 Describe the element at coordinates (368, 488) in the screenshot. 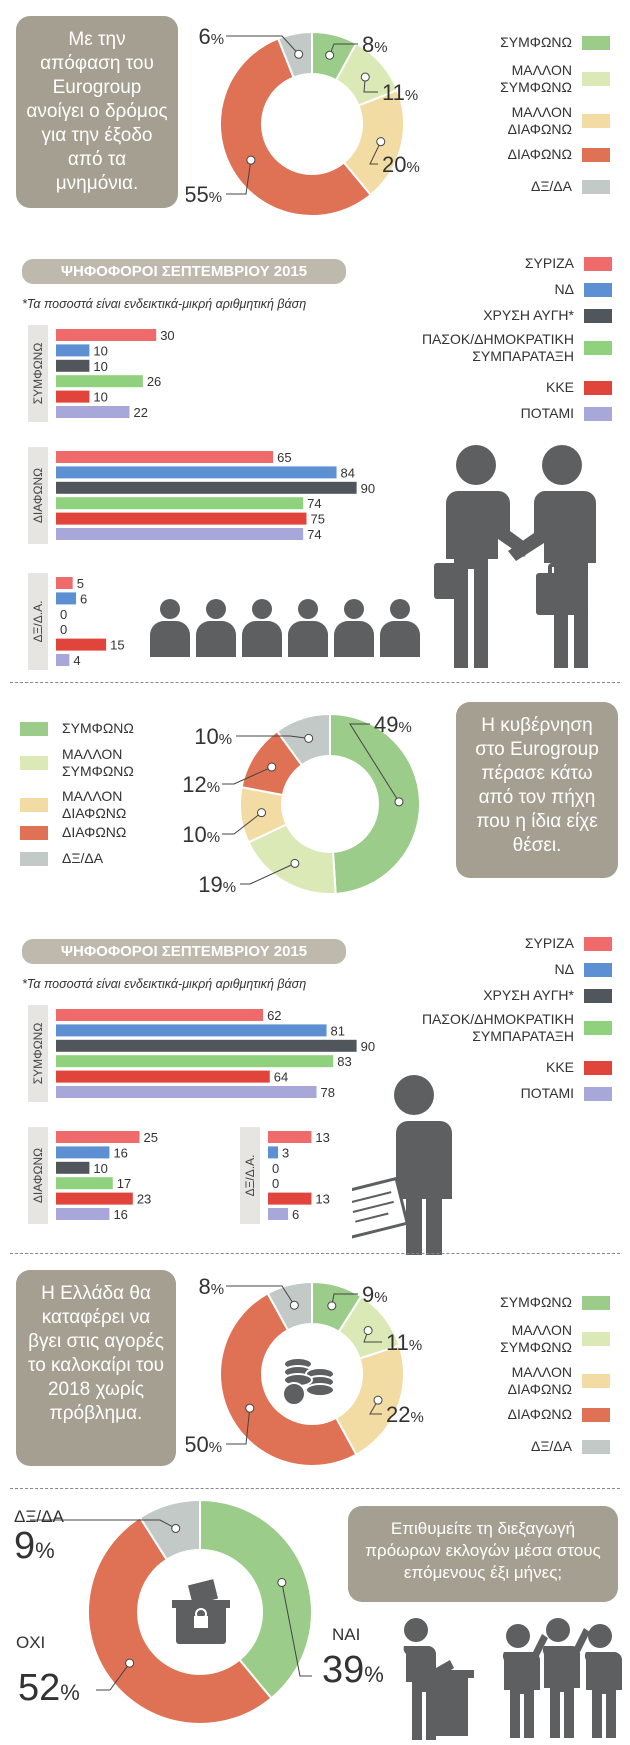

I see `bar-value-label: 90` at that location.